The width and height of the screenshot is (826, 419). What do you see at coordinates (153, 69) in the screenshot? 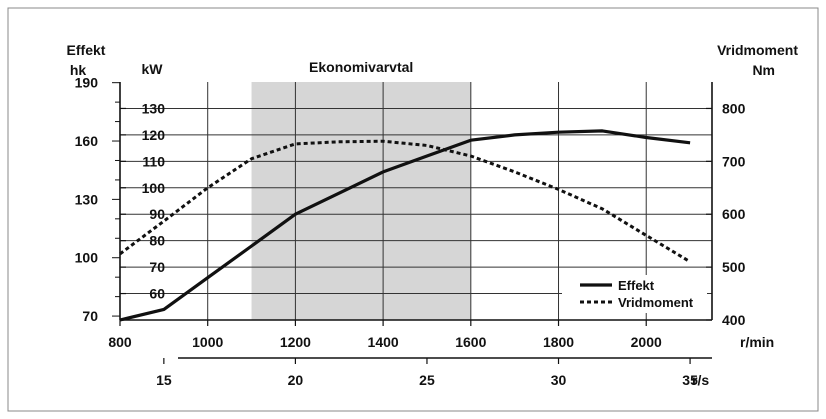
I see `kw-axis-label: kW` at bounding box center [153, 69].